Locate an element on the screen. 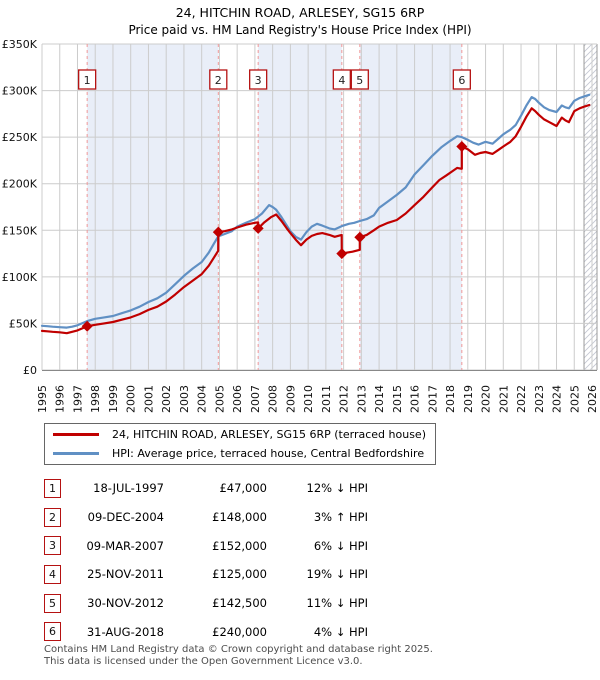  x-tick-label: 2003 is located at coordinates (184, 399).